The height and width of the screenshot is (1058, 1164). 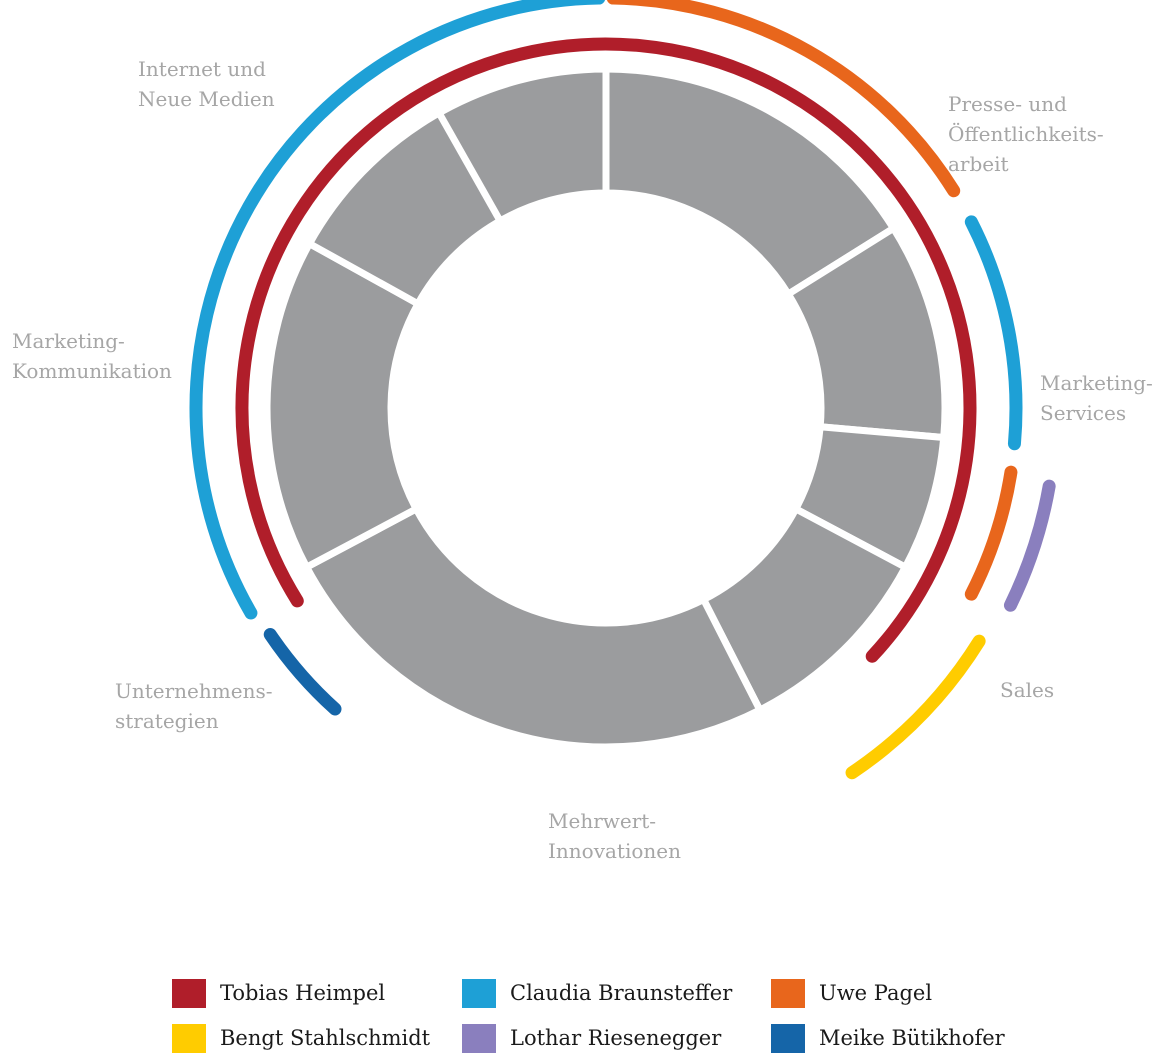 What do you see at coordinates (993, 333) in the screenshot?
I see `arc-claudia-braunsteffer` at bounding box center [993, 333].